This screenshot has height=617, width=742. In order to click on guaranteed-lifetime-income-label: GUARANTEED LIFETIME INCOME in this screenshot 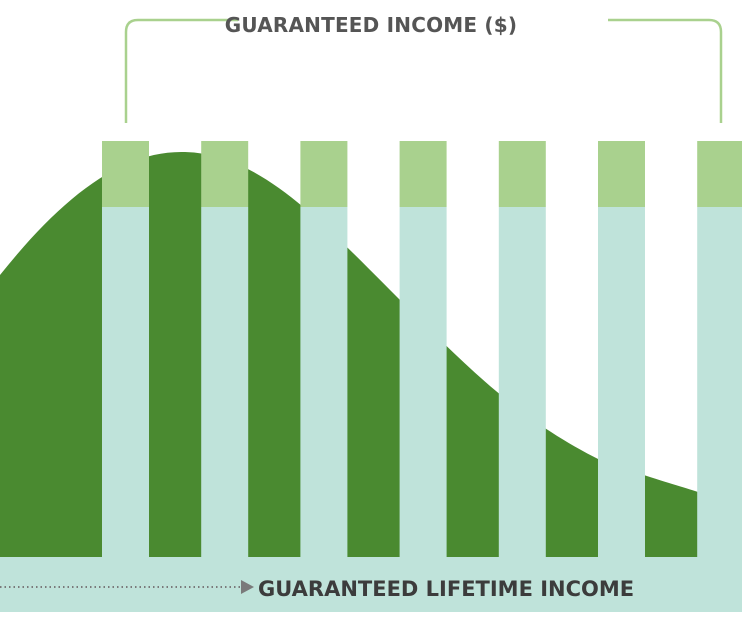, I will do `click(446, 589)`.